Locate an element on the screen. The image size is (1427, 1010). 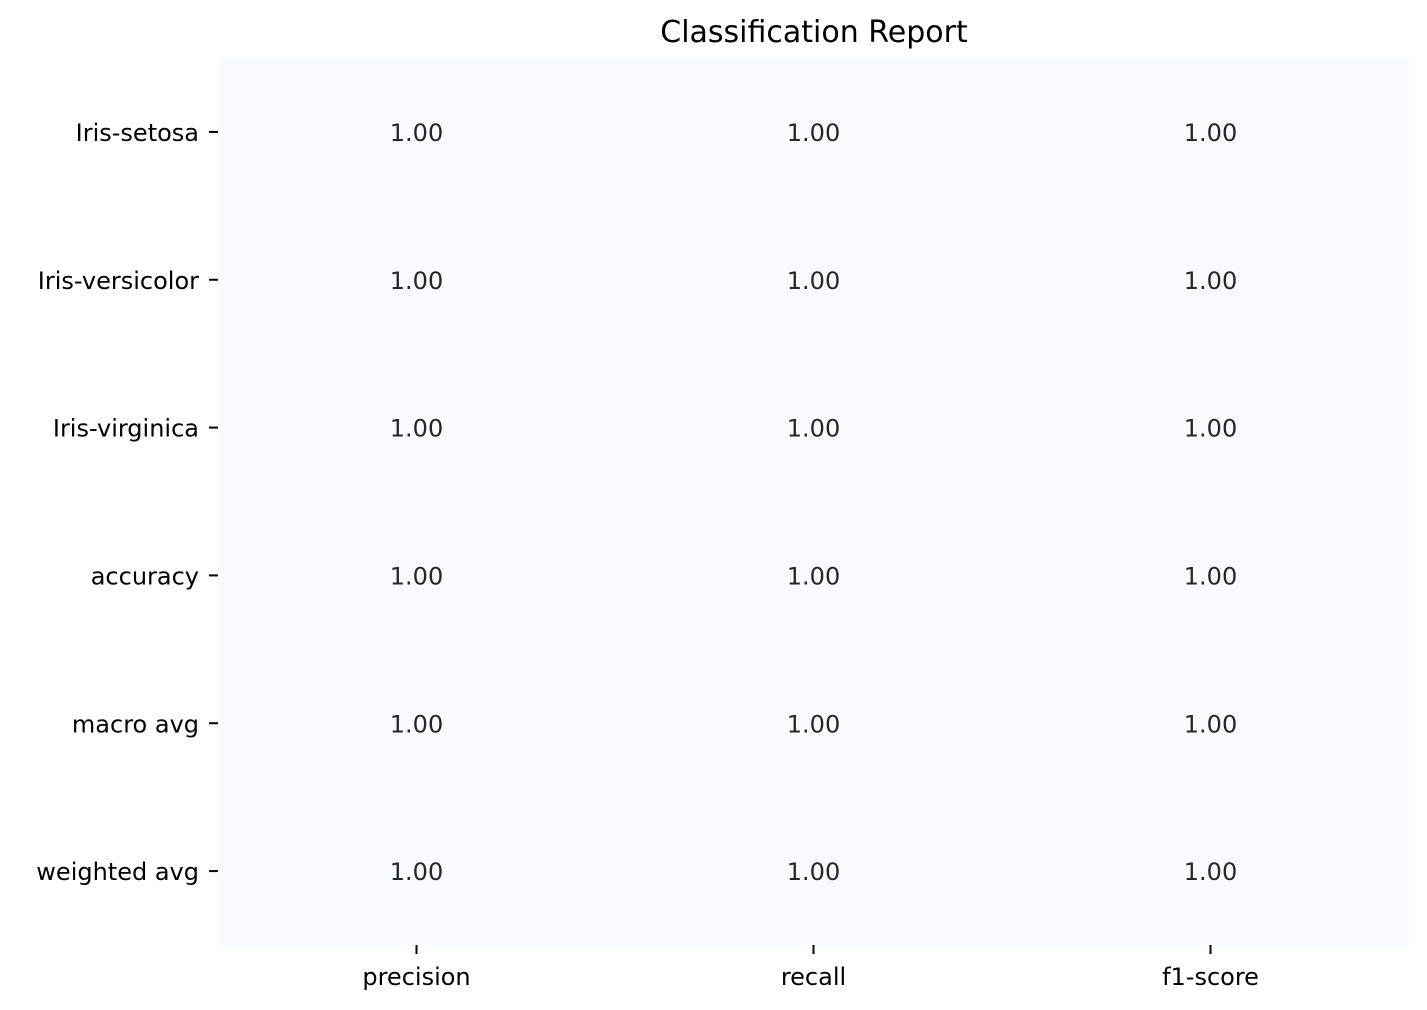
x-tick-label: precision is located at coordinates (416, 977).